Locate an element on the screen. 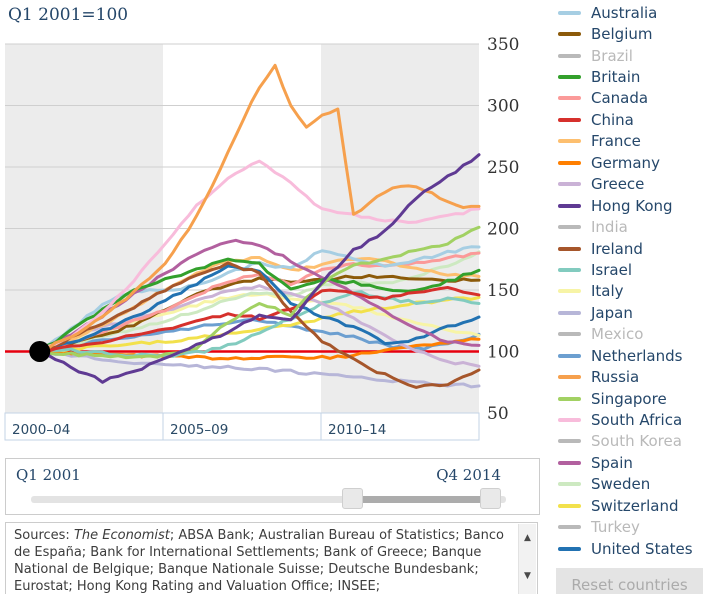  series-line-united-states is located at coordinates (259, 308).